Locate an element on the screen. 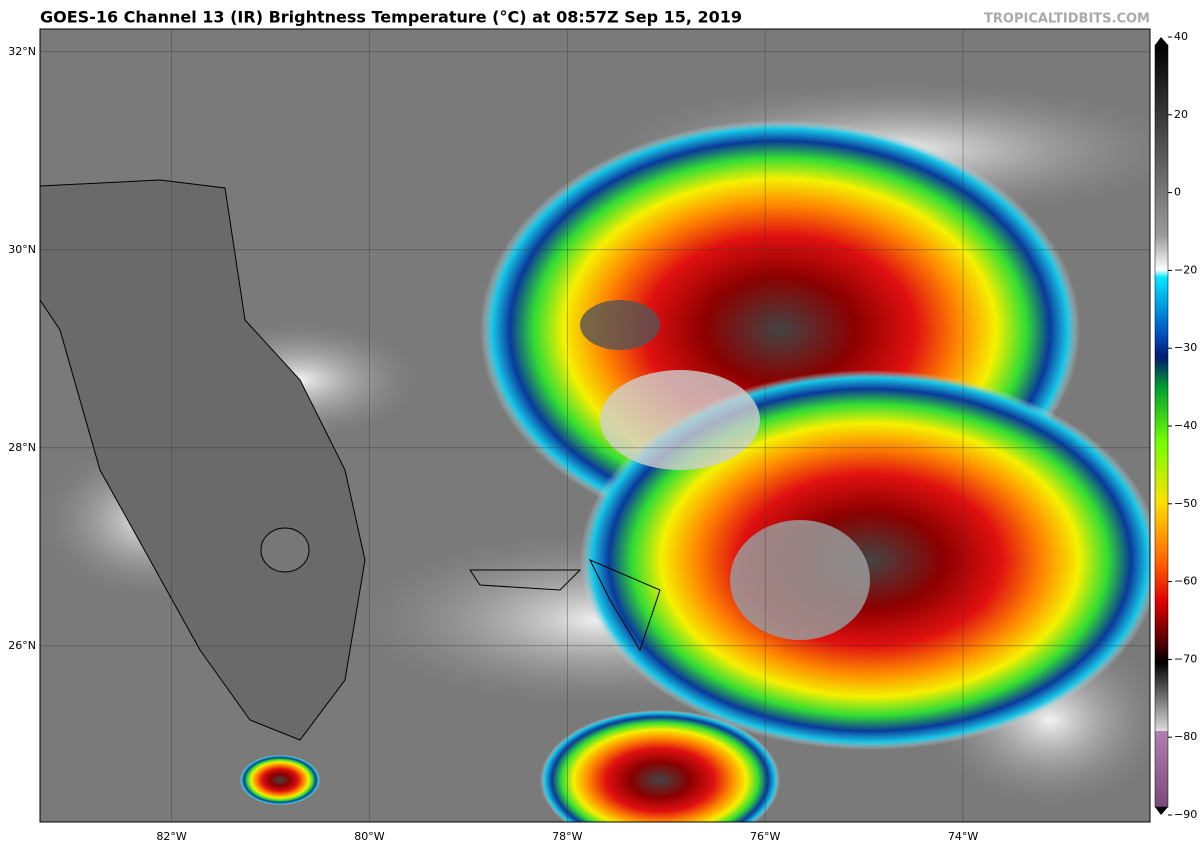  colorbar-label: 40 is located at coordinates (1181, 36).